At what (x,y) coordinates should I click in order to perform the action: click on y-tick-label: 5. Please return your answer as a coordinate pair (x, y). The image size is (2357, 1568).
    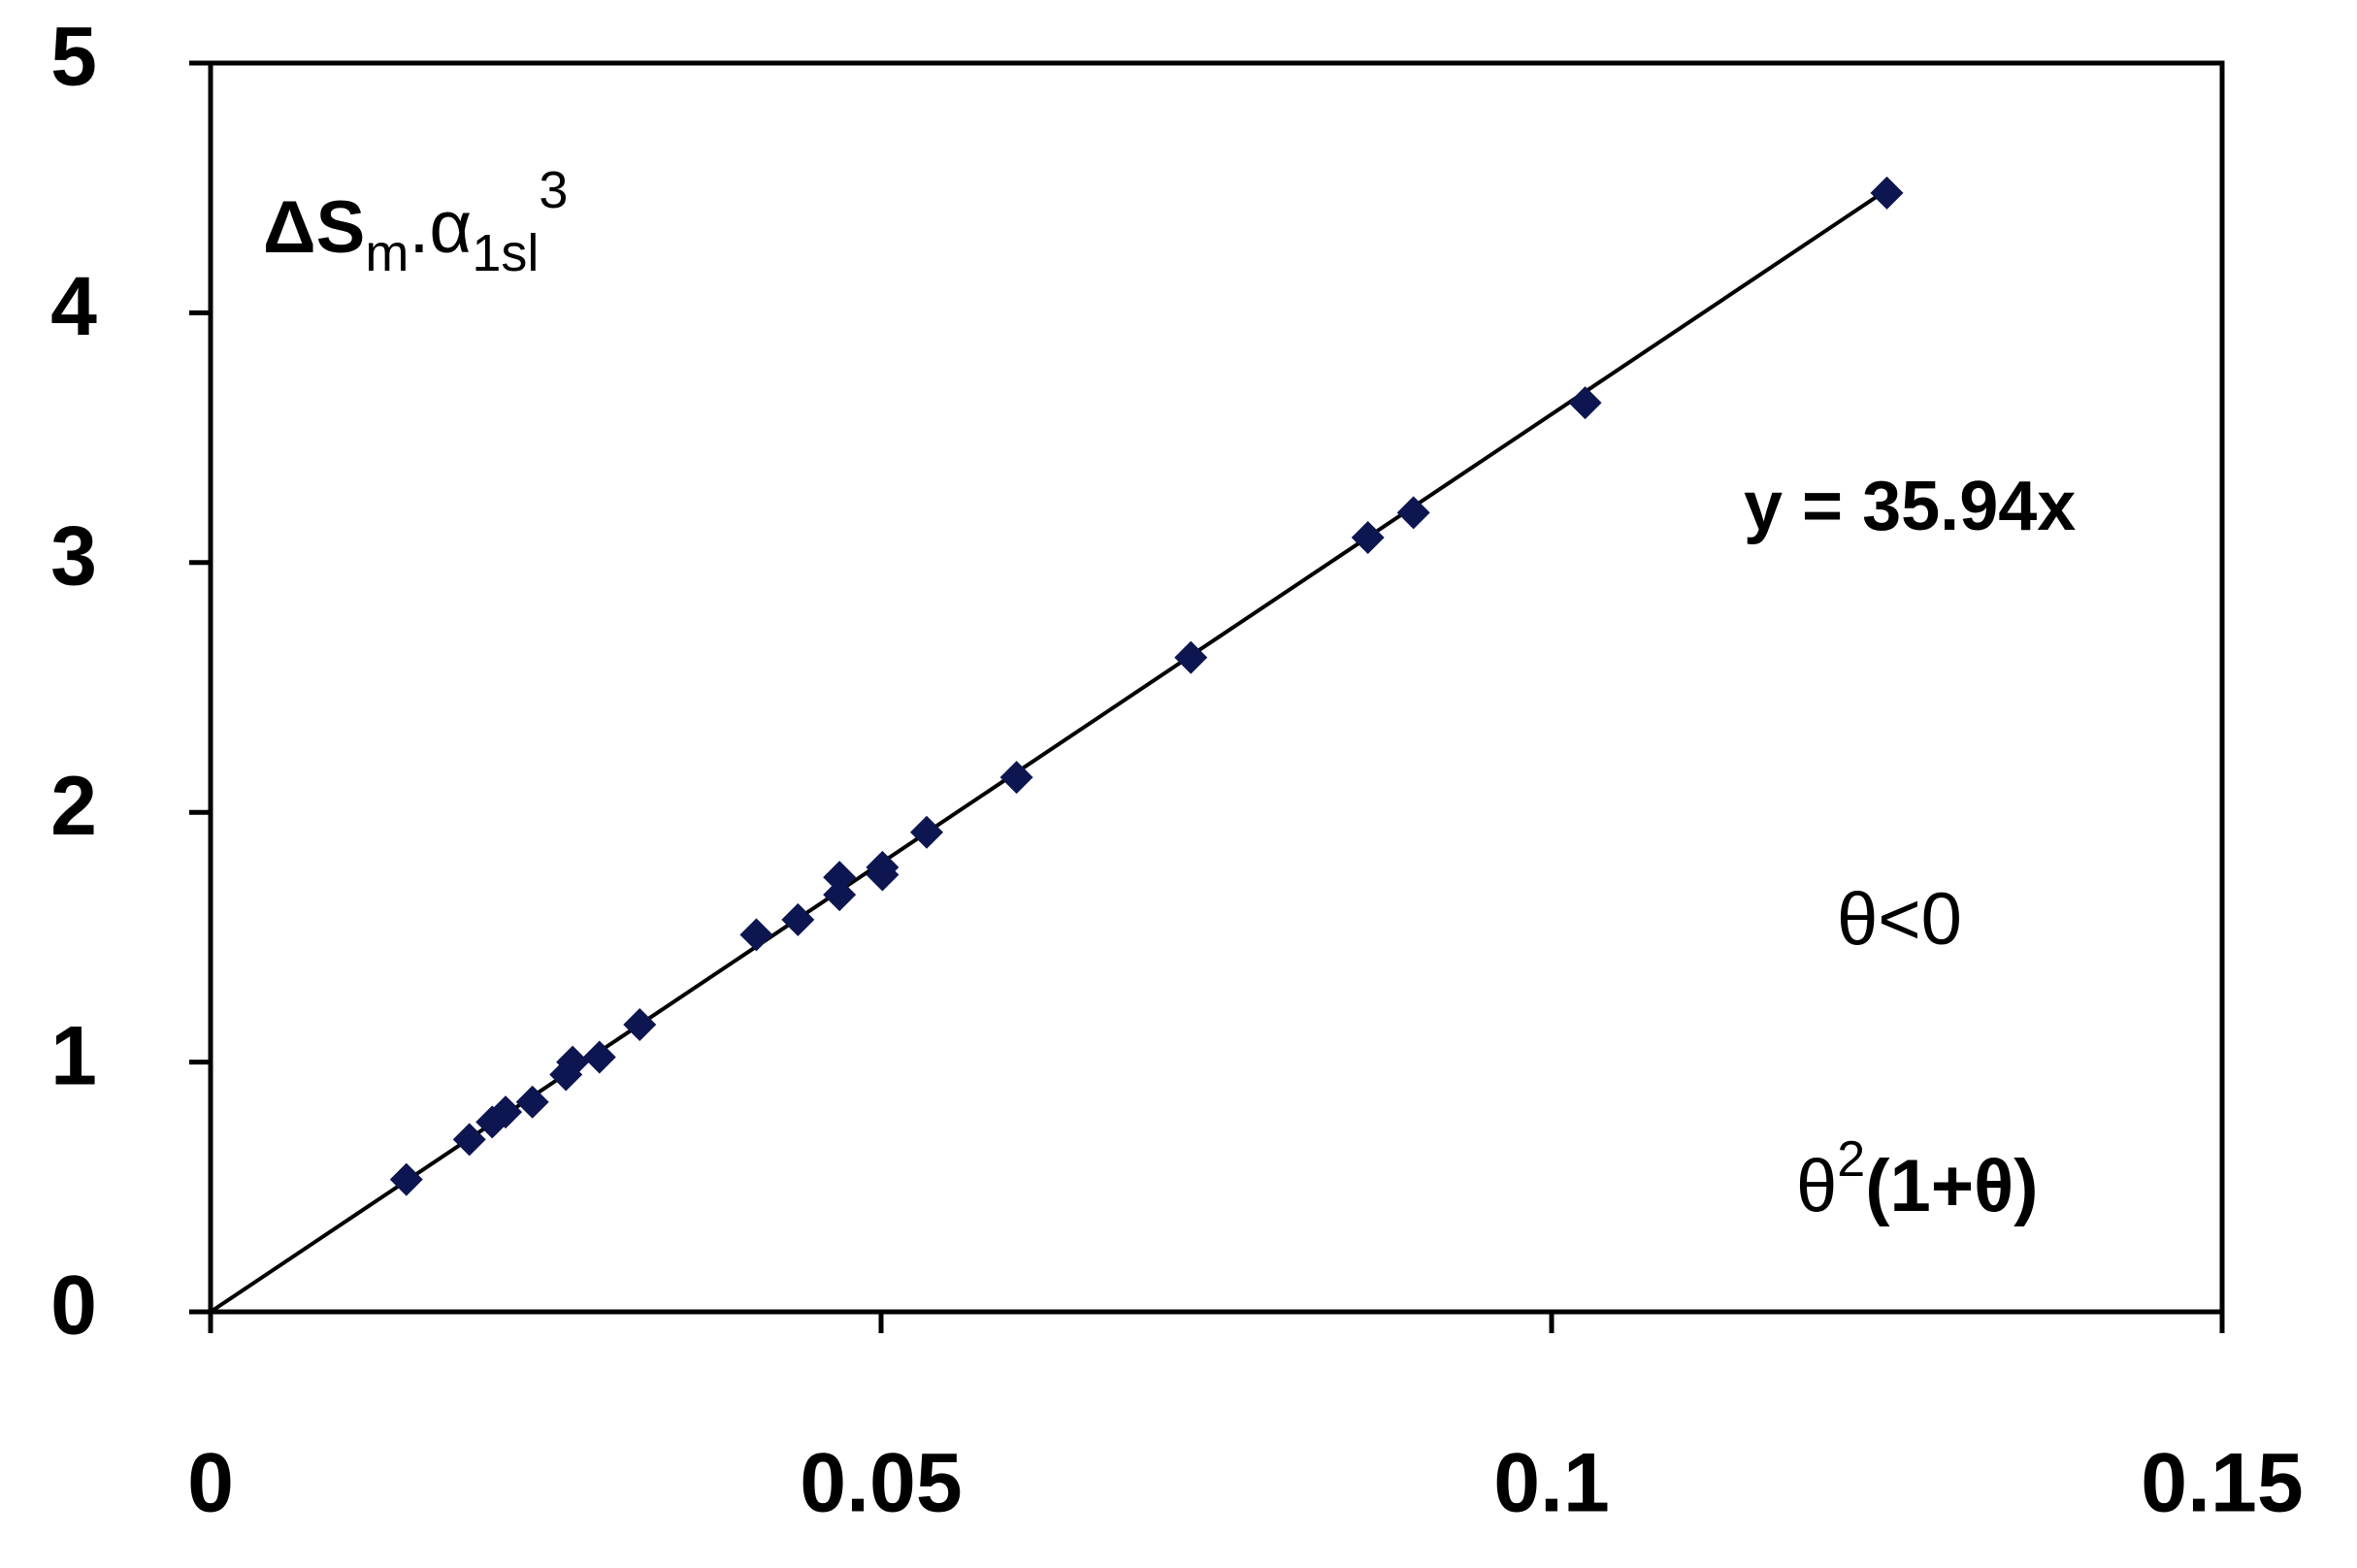
    Looking at the image, I should click on (73, 57).